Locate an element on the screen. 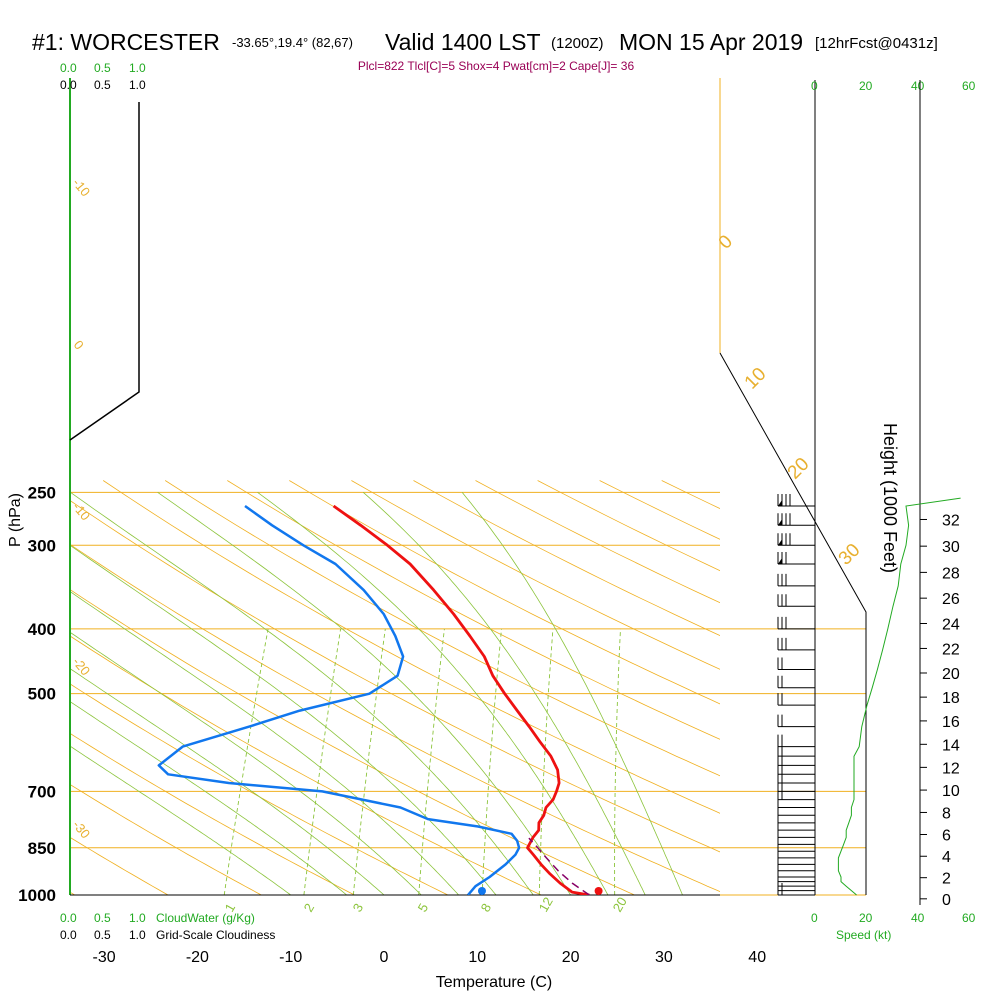  station-coords: -33.65°,19.4° (82,67) is located at coordinates (292, 42).